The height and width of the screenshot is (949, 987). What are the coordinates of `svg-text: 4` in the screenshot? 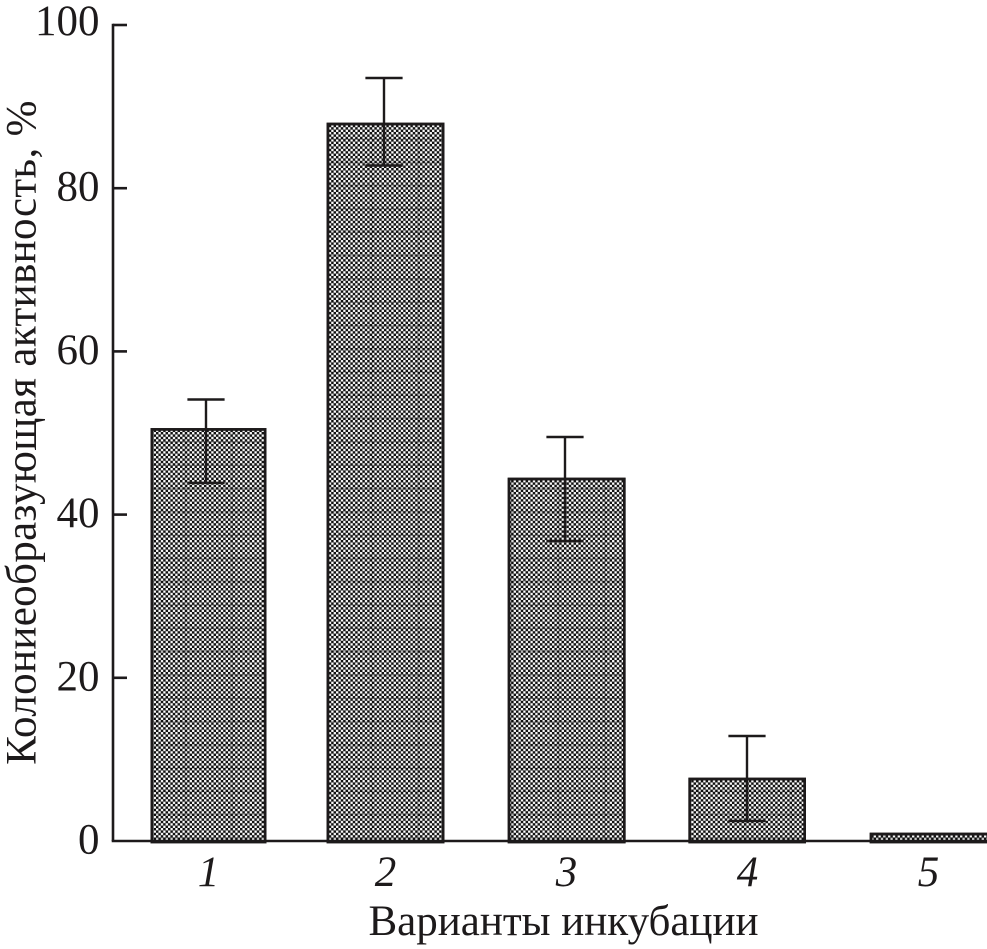 It's located at (748, 872).